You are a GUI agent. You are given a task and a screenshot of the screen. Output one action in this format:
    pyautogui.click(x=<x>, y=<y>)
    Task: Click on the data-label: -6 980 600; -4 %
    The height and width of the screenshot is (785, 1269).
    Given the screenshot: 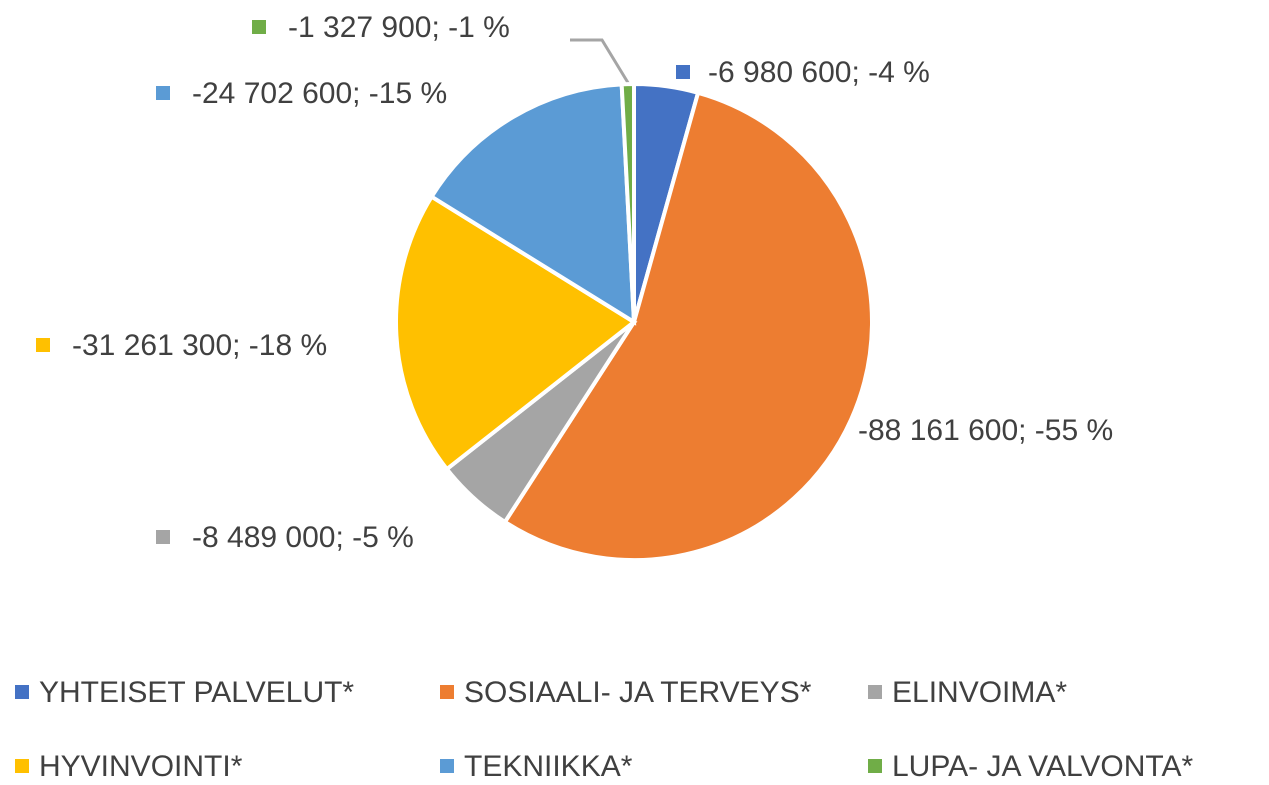 What is the action you would take?
    pyautogui.click(x=819, y=72)
    